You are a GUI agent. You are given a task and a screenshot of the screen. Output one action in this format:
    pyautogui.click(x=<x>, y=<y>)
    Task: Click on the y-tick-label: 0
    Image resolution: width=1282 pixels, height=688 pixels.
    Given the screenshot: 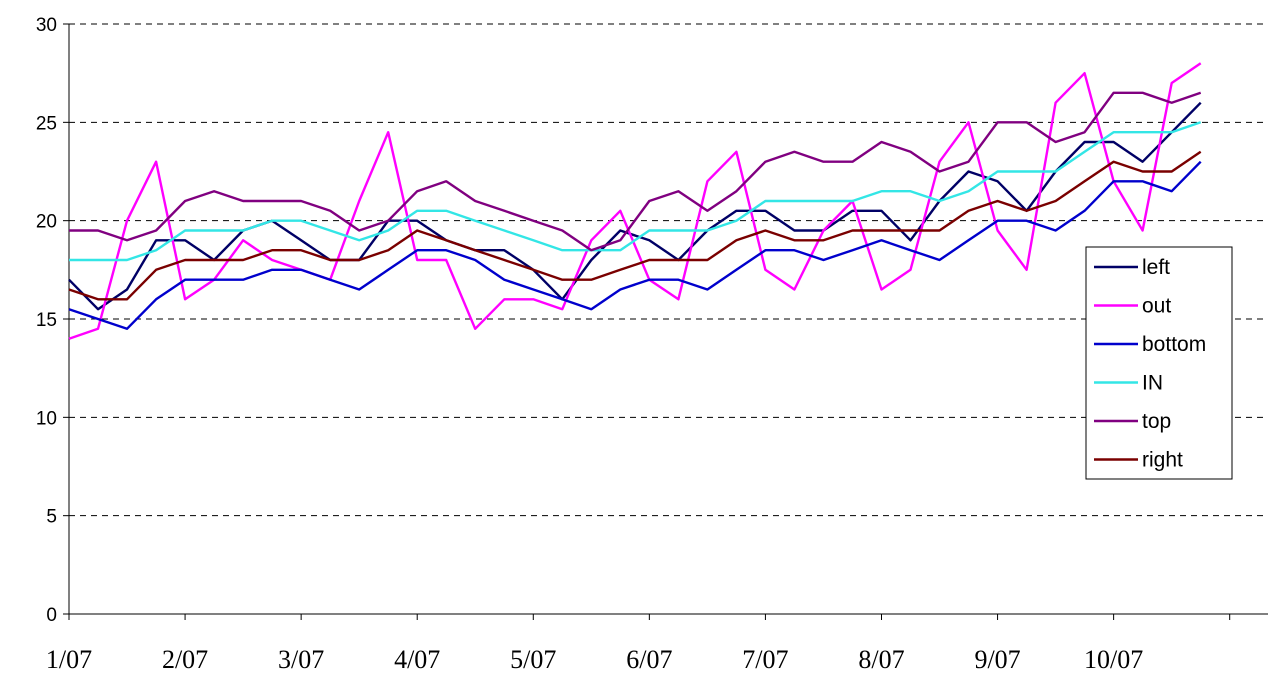 What is the action you would take?
    pyautogui.click(x=51, y=615)
    